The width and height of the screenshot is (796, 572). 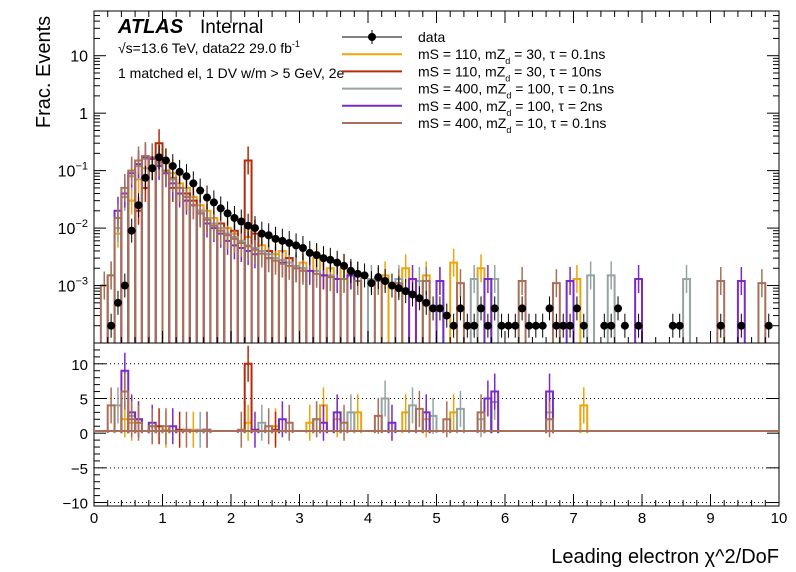 I want to click on y-axis-label: Frac. Events, so click(x=44, y=72).